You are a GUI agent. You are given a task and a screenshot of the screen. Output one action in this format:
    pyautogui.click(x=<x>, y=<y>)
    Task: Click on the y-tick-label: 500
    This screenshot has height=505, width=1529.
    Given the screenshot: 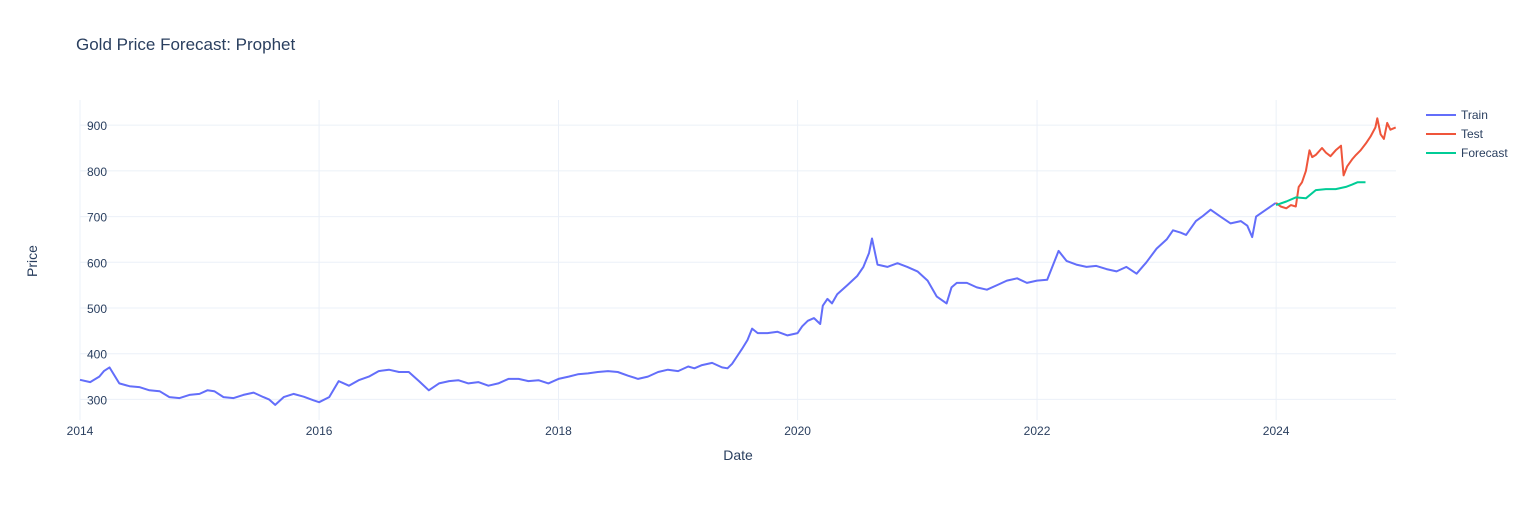 What is the action you would take?
    pyautogui.click(x=97, y=309)
    